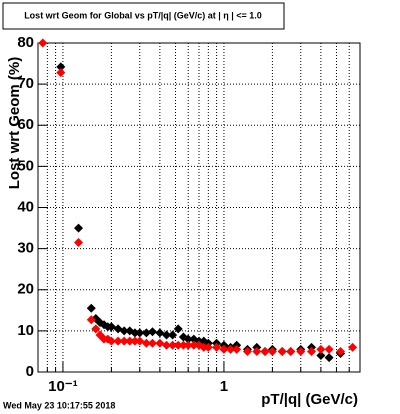 The width and height of the screenshot is (400, 414). Describe the element at coordinates (25, 165) in the screenshot. I see `y-tick-label: 50` at that location.